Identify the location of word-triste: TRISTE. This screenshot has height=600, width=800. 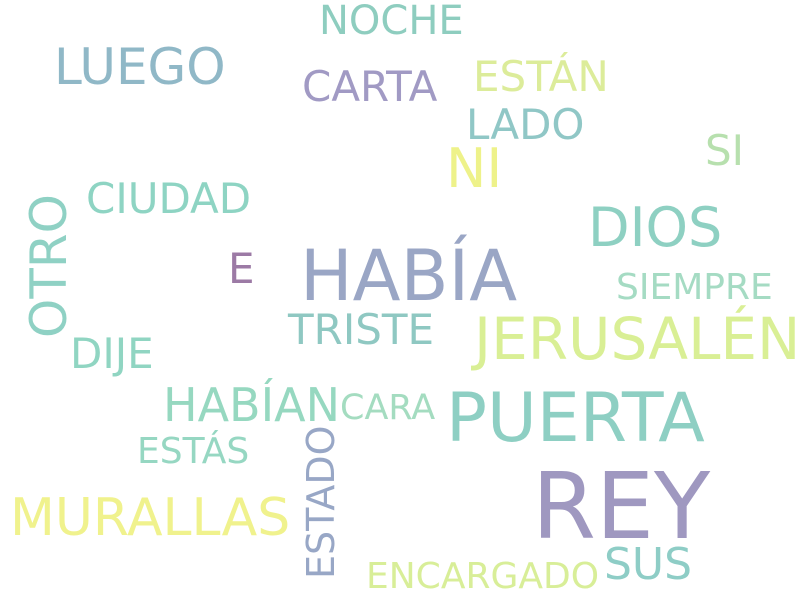
(361, 329).